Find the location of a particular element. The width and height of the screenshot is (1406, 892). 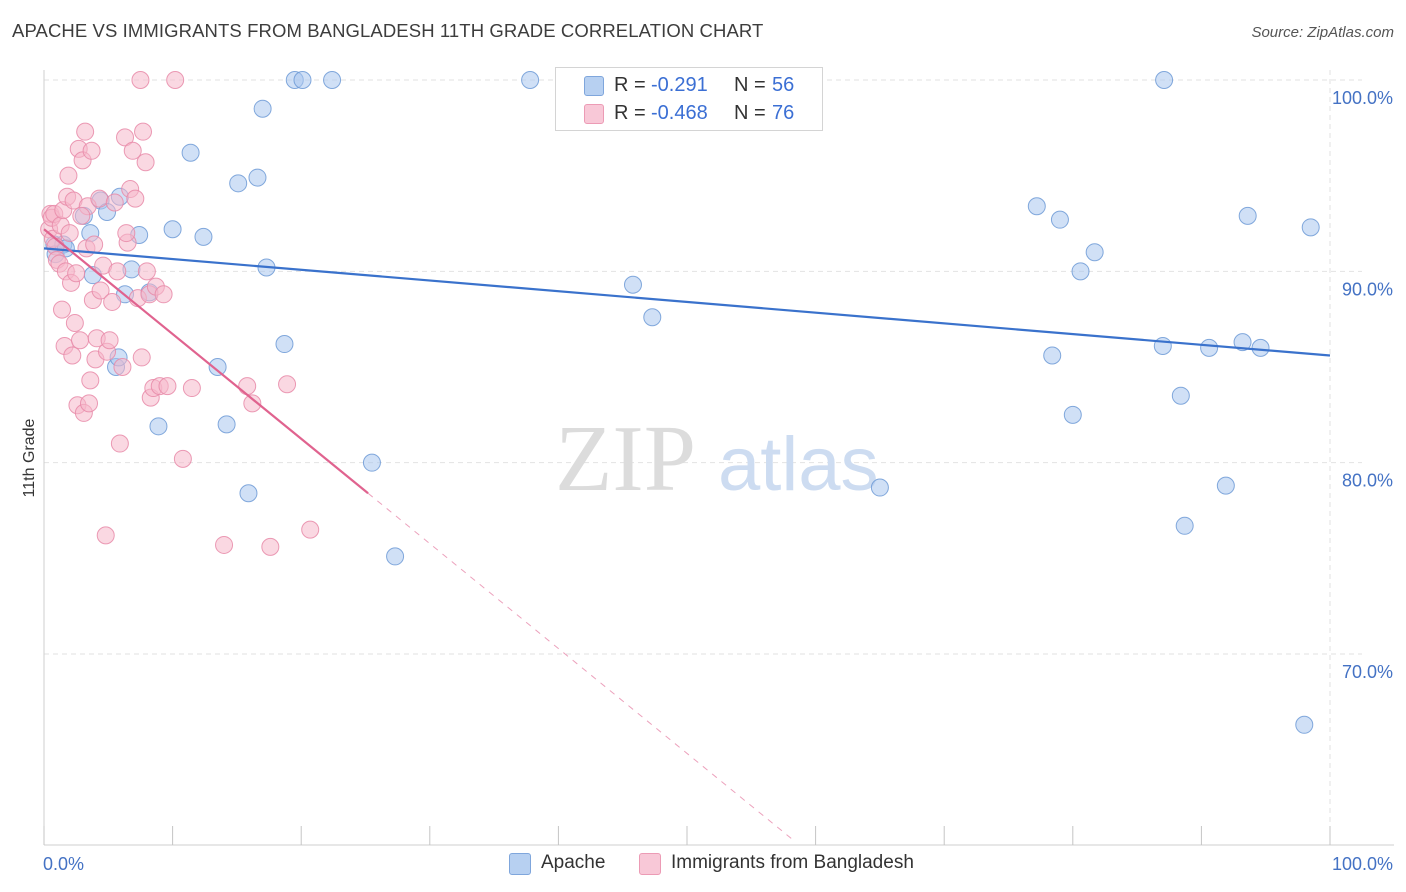

y-tick-label: 80.0% is located at coordinates (1367, 481).